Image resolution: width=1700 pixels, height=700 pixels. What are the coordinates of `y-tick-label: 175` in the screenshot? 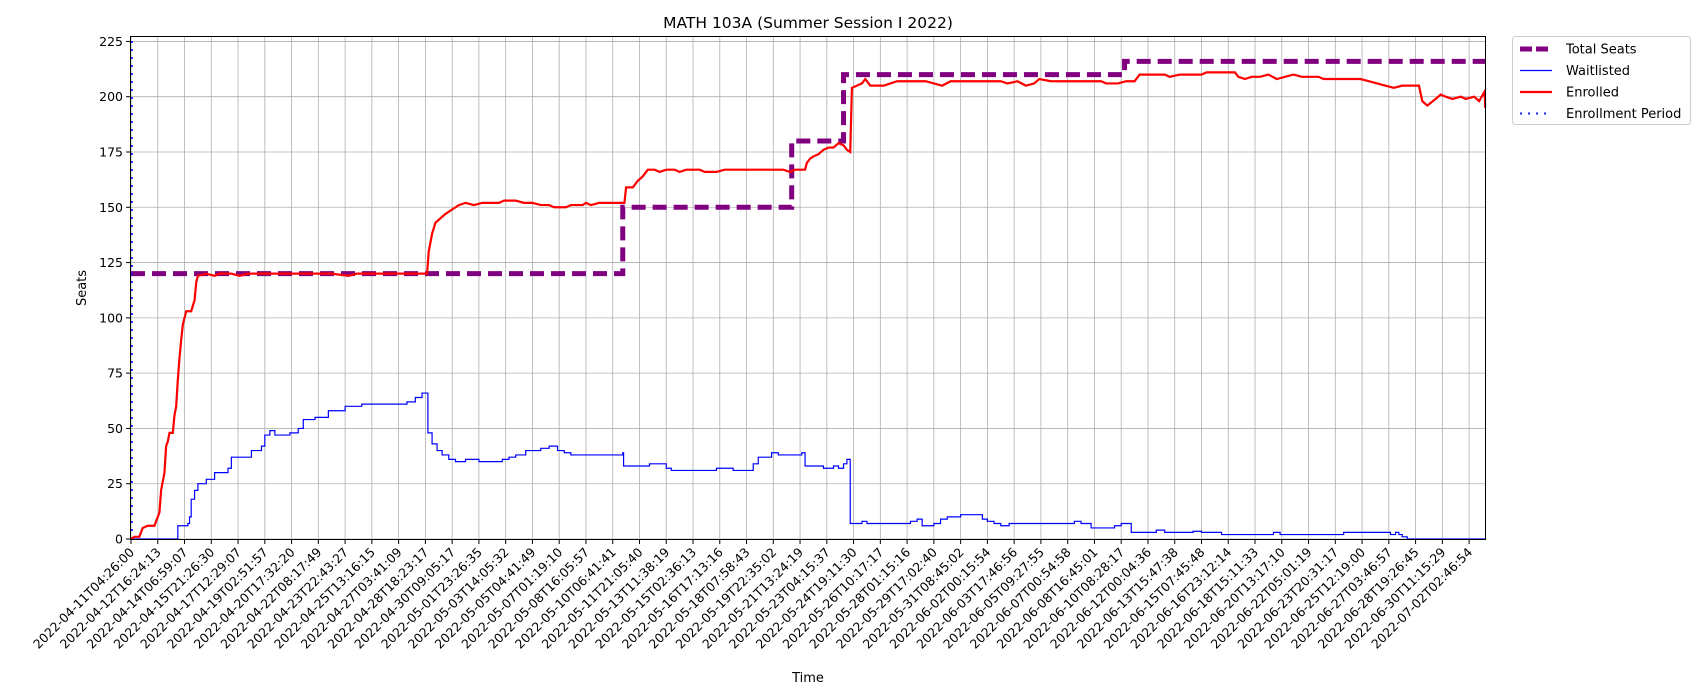 It's located at (111, 151).